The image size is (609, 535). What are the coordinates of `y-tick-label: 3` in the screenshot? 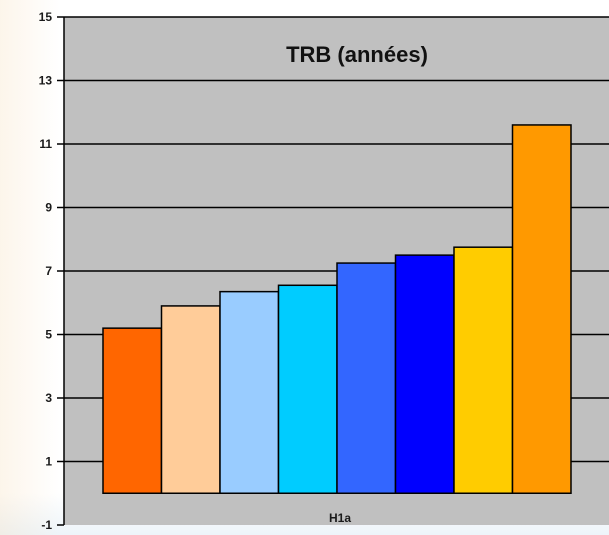 It's located at (48, 398).